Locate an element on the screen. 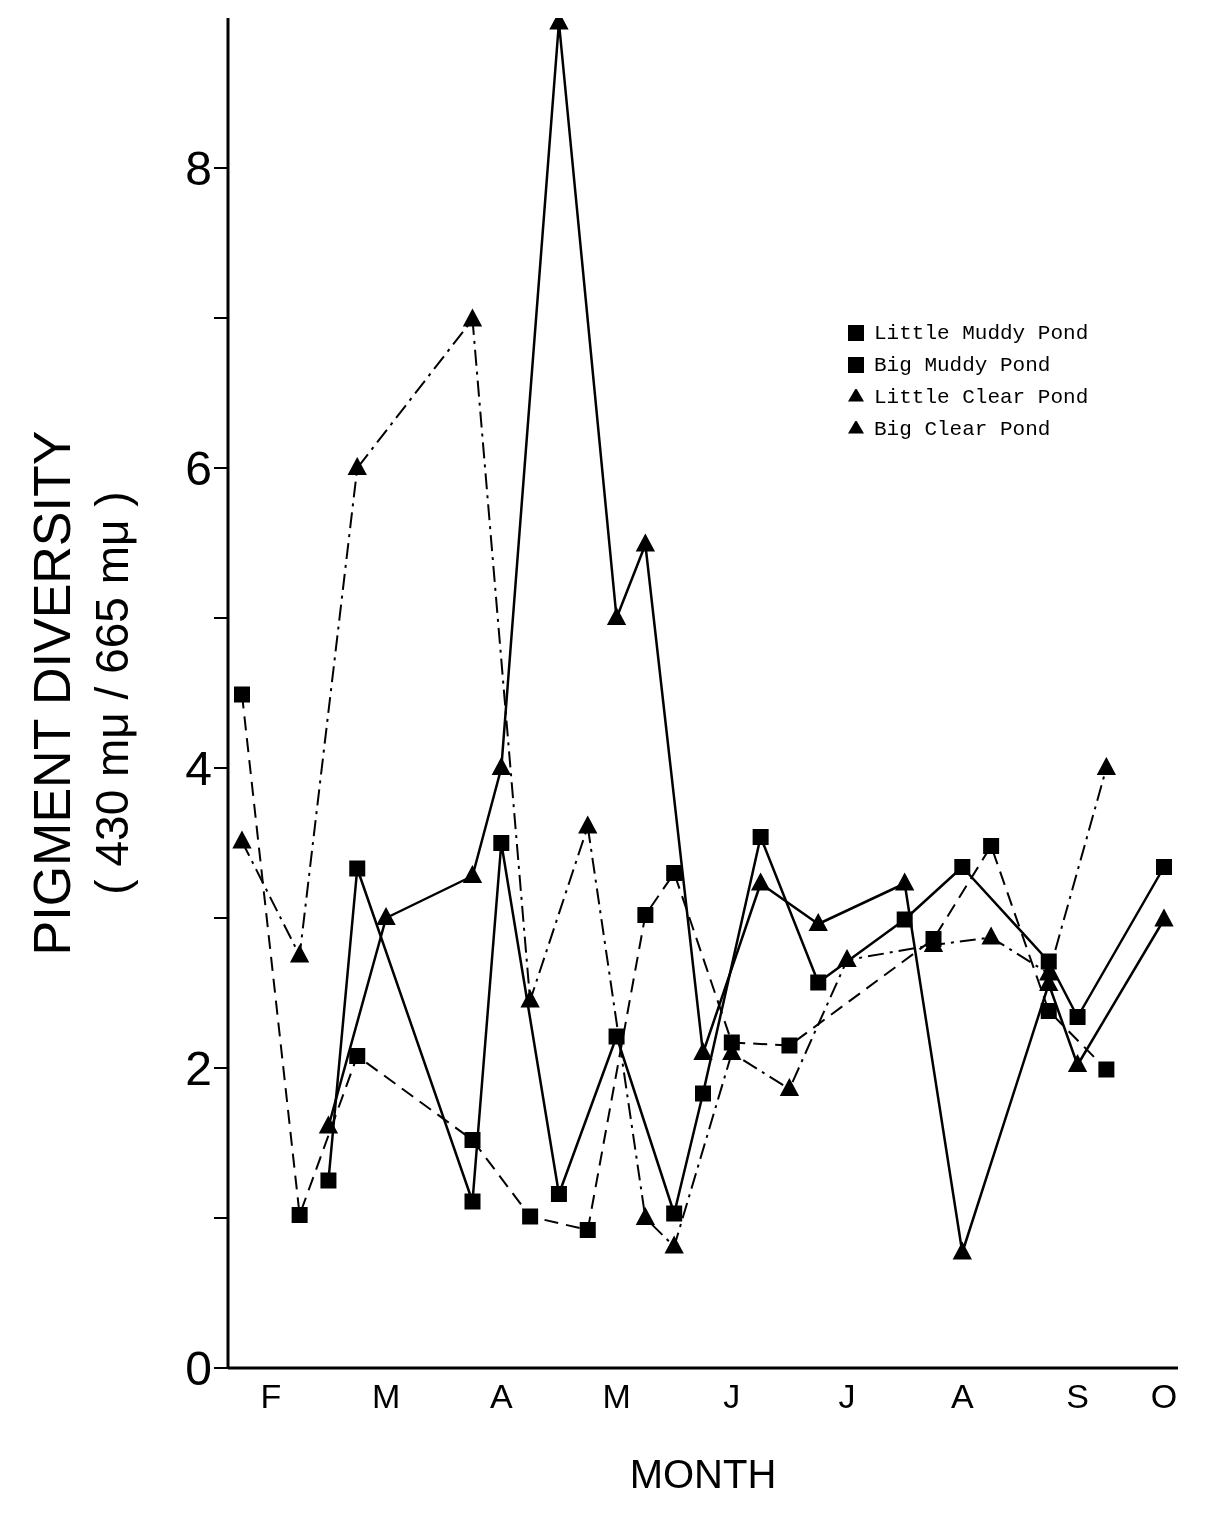 The height and width of the screenshot is (1517, 1219). x-tick-label: F is located at coordinates (271, 1396).